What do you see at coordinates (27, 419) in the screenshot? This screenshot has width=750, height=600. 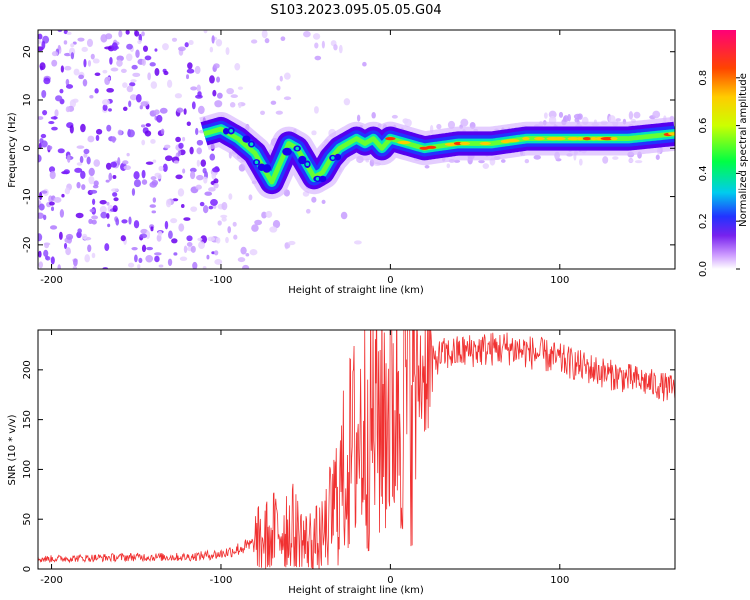 I see `y-tick-label: 150` at bounding box center [27, 419].